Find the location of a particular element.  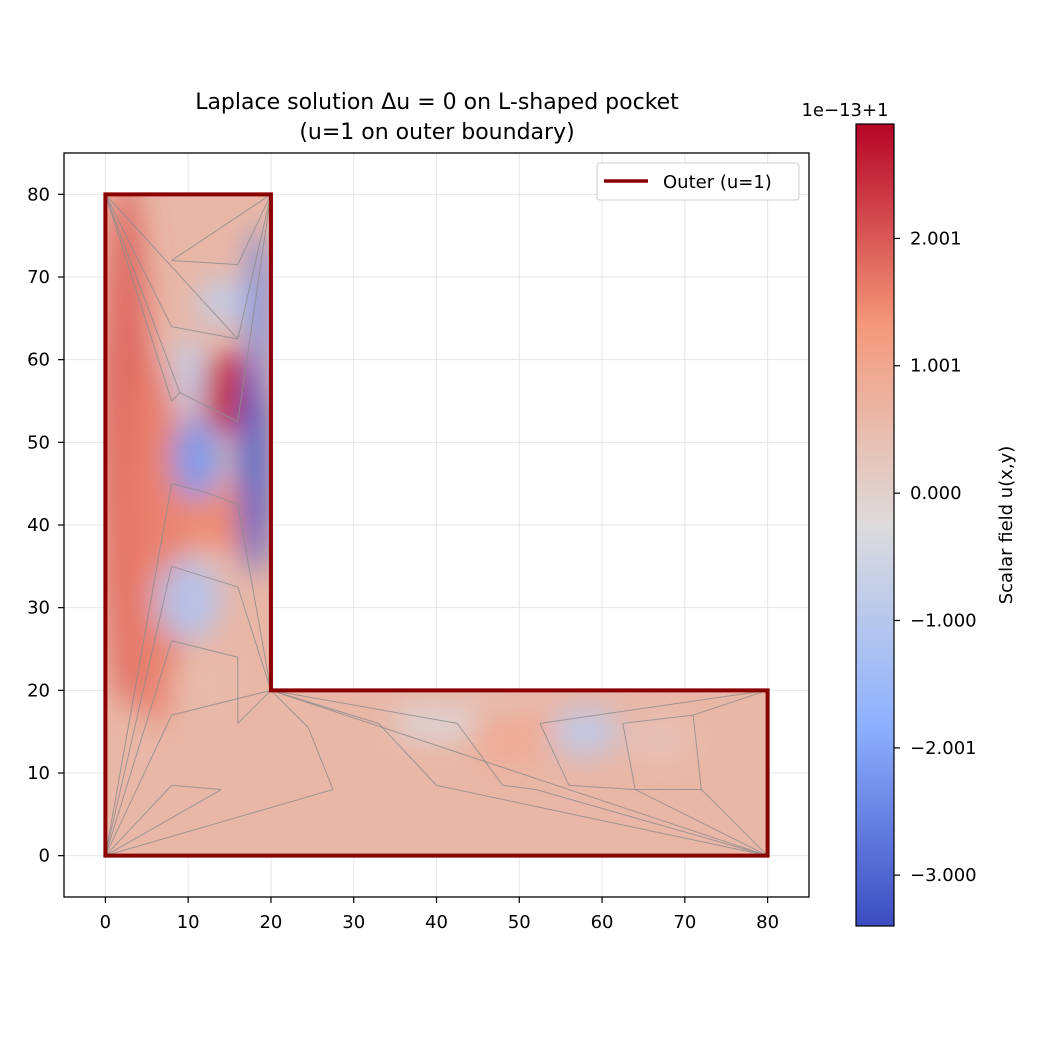

chart-subtitle: (u=1 on outer boundary) is located at coordinates (436, 132).